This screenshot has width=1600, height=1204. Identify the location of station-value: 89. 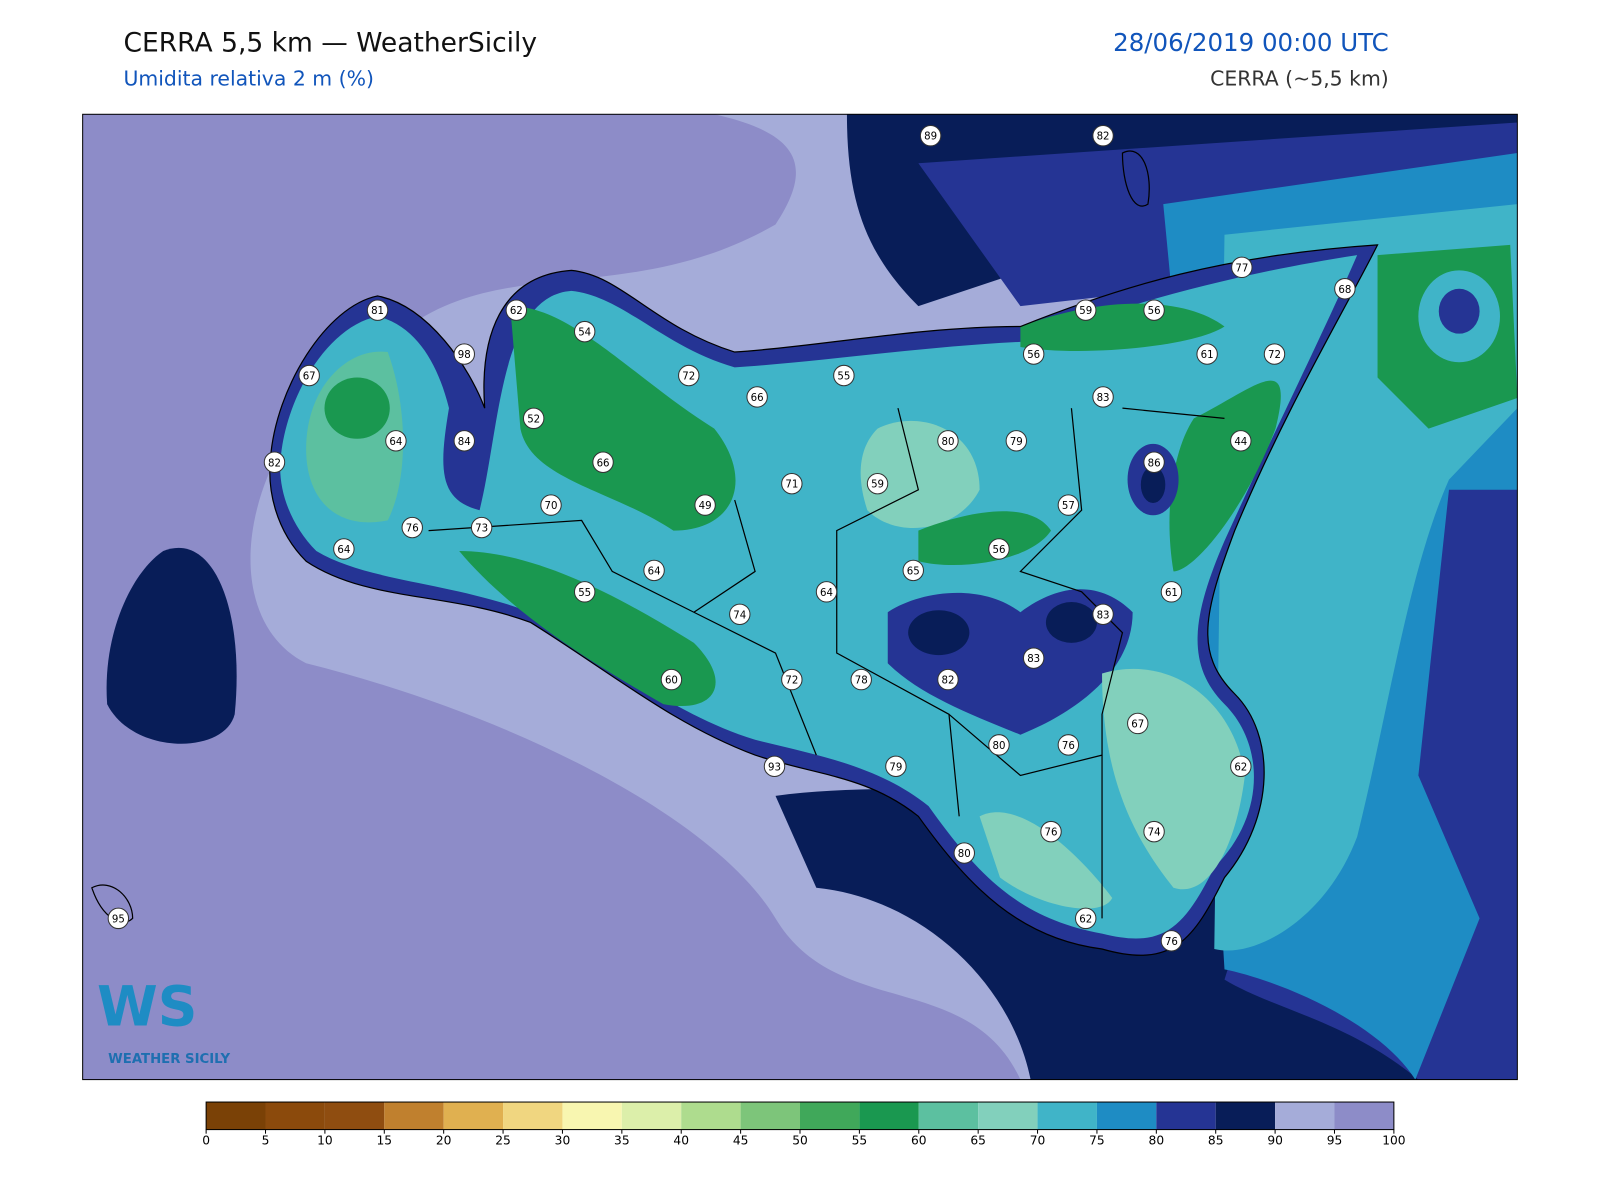
(930, 137).